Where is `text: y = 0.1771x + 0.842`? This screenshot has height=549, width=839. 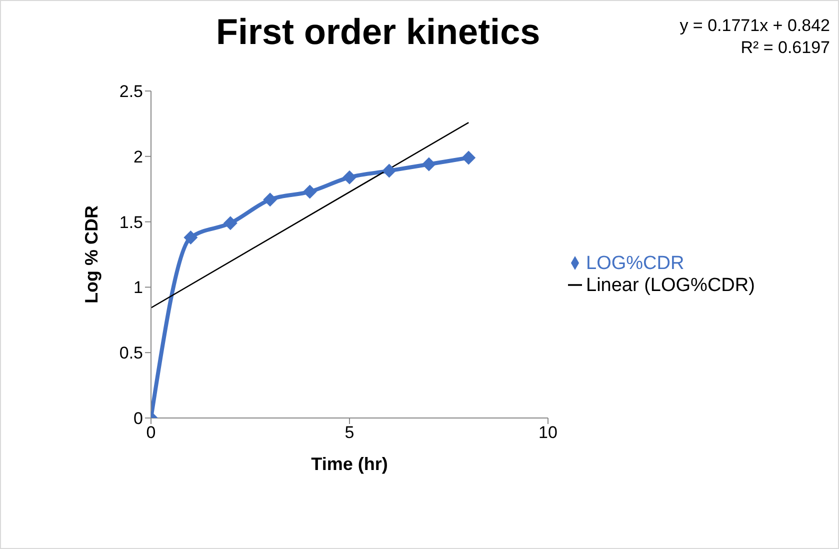
text: y = 0.1771x + 0.842 is located at coordinates (755, 26).